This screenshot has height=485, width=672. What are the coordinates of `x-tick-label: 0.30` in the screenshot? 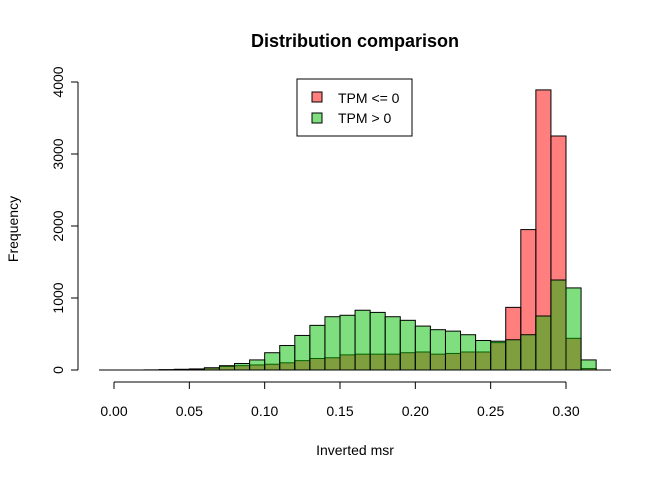 It's located at (565, 411).